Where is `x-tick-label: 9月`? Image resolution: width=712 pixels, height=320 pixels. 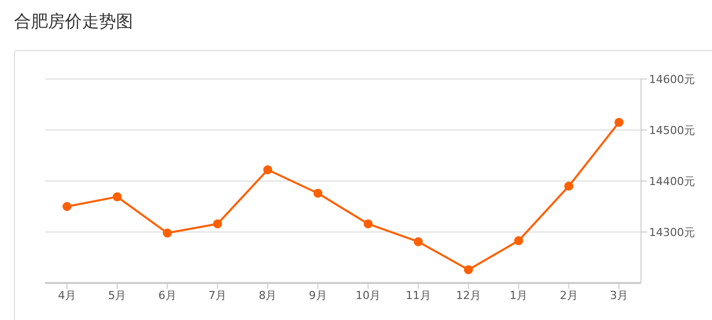
x-tick-label: 9月 is located at coordinates (317, 295).